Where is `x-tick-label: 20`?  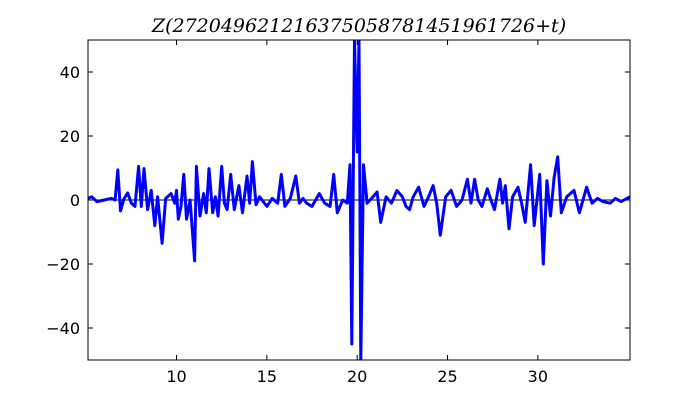
x-tick-label: 20 is located at coordinates (357, 376).